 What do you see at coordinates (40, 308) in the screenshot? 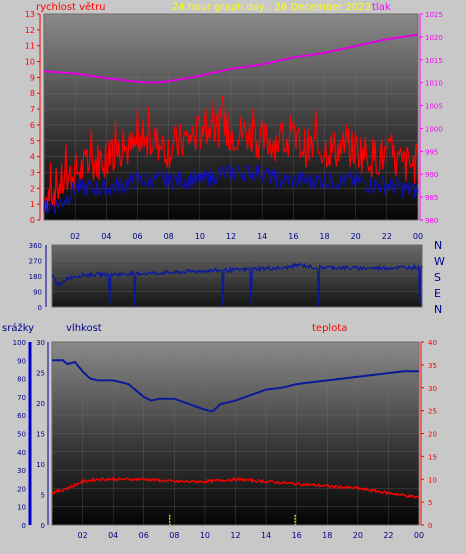
I see `y-tick-label-direction: 0` at bounding box center [40, 308].